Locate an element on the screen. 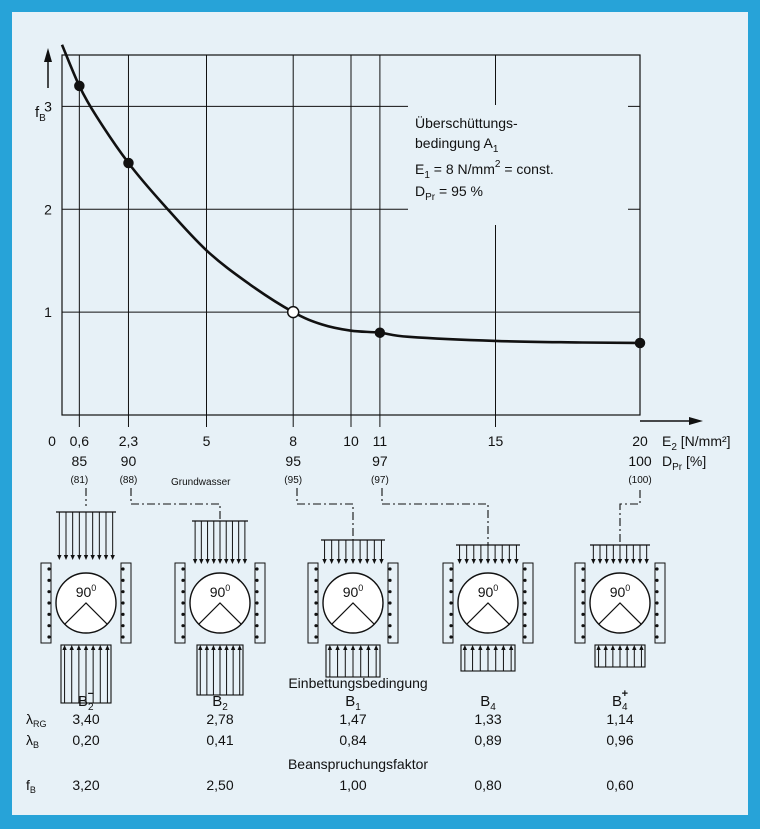 The width and height of the screenshot is (760, 829). y-tick-label: 2 is located at coordinates (48, 209).